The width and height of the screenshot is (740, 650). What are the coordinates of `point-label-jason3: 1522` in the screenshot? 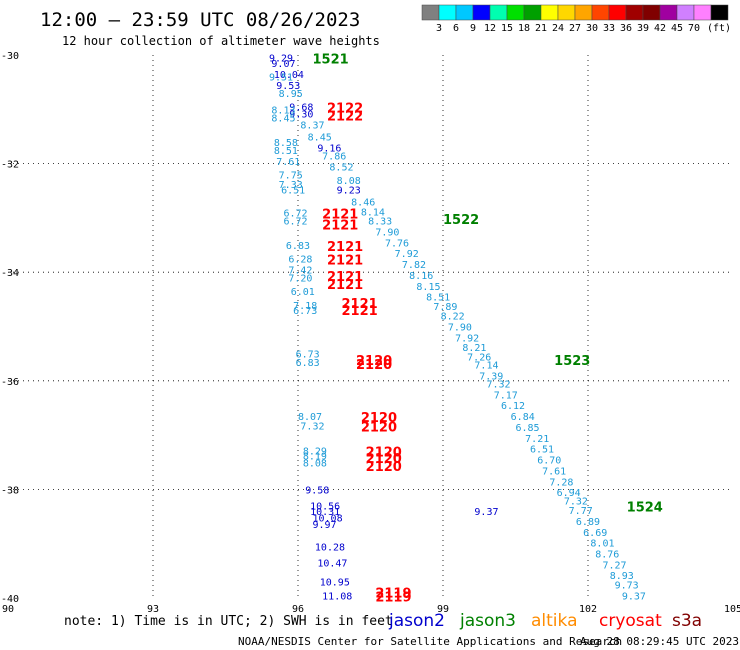 It's located at (461, 220).